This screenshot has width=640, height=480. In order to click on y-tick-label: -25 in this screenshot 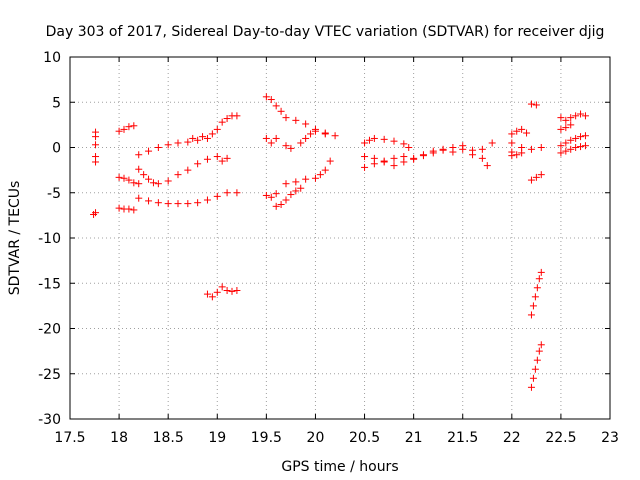, I will do `click(49, 375)`.